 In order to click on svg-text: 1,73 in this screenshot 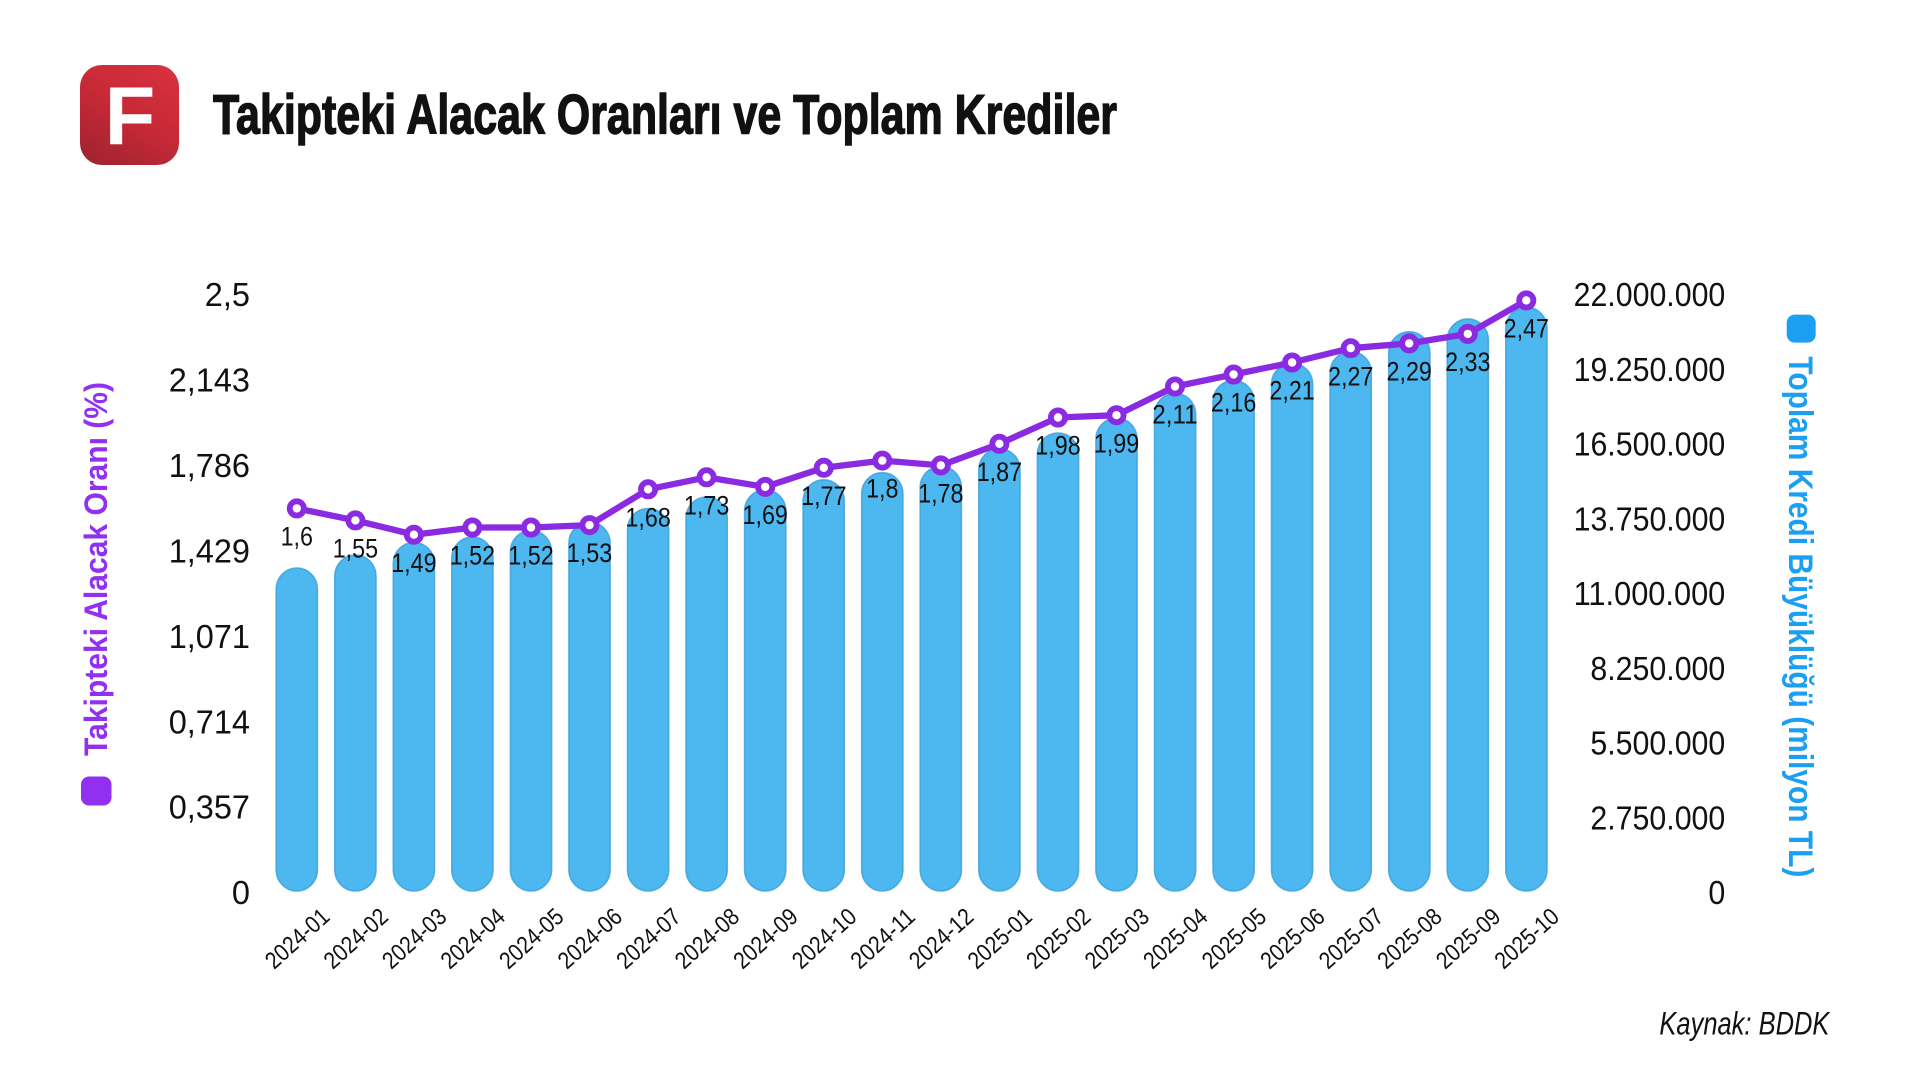, I will do `click(706, 505)`.